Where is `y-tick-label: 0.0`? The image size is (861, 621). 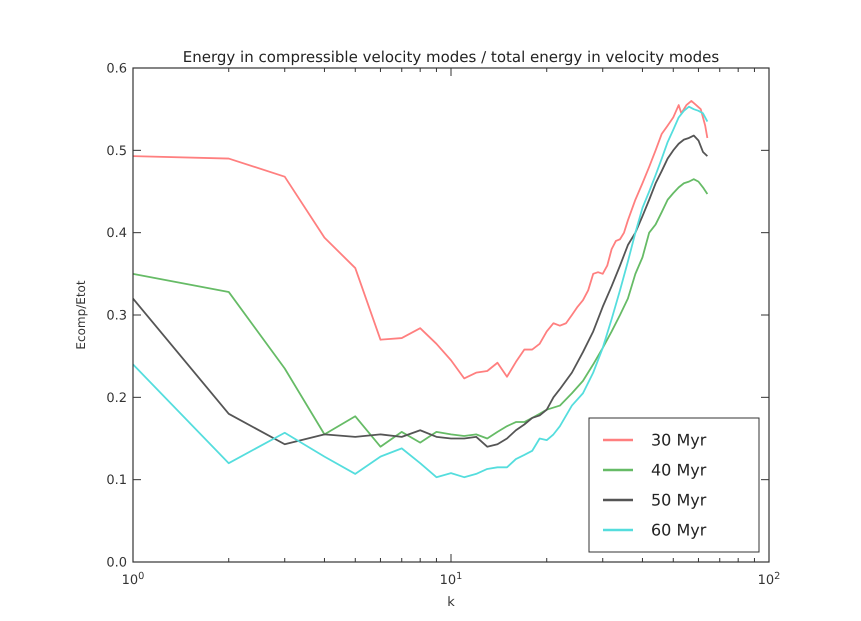
y-tick-label: 0.0 is located at coordinates (116, 563).